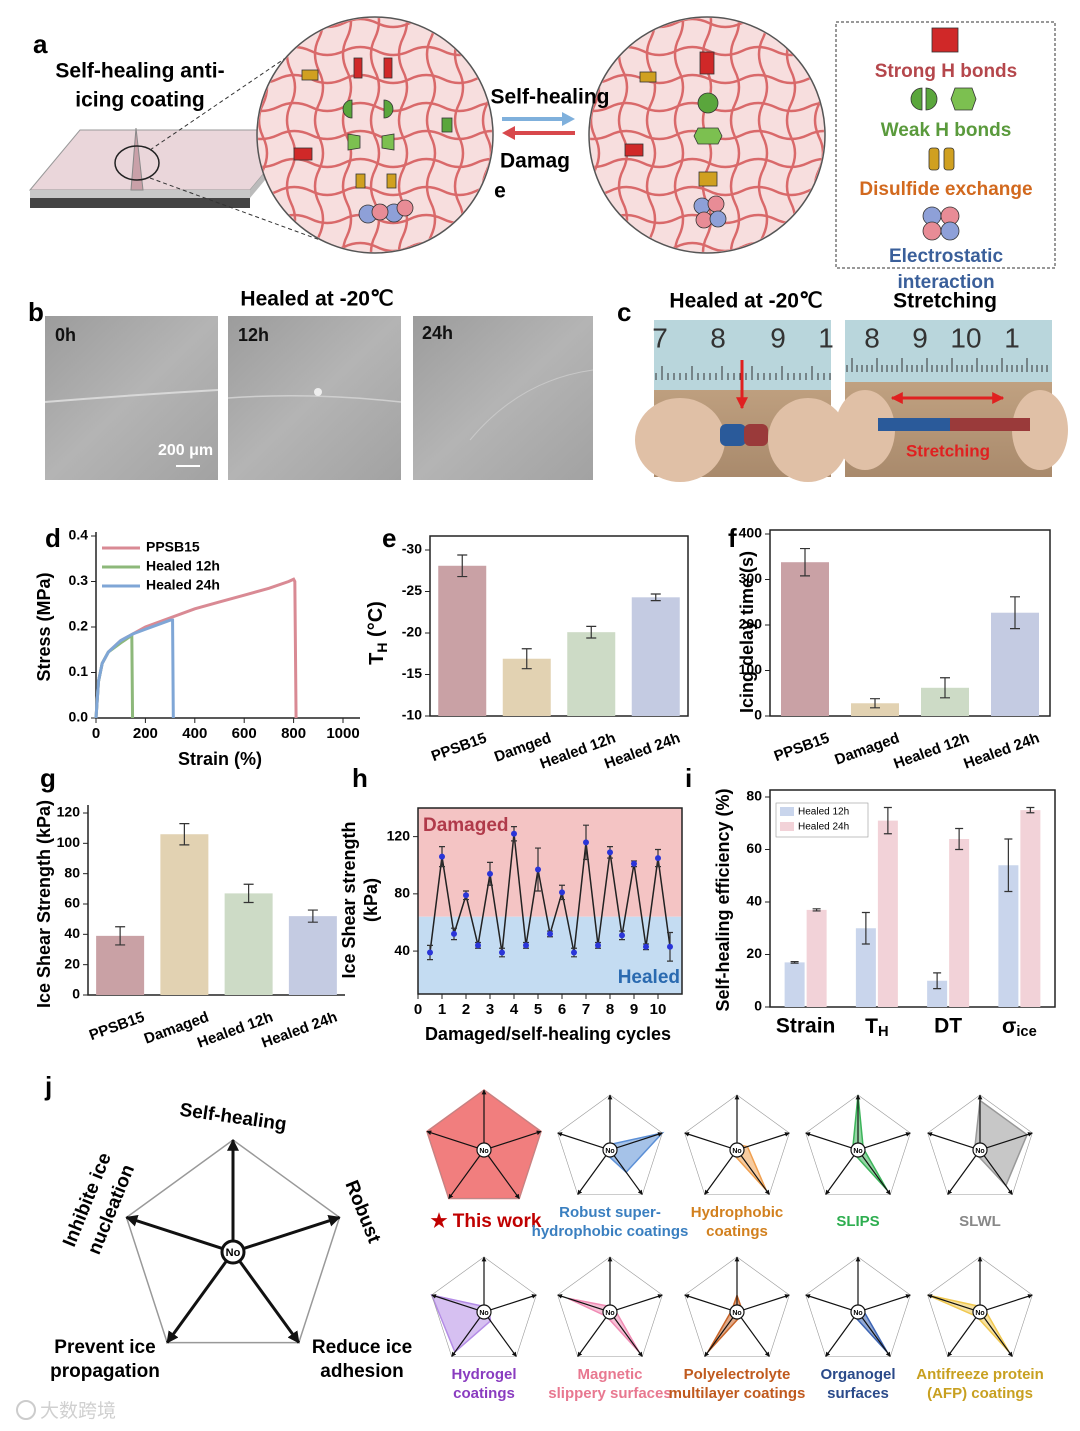 The image size is (1080, 1431). I want to click on item-label: hydrophobic coatings, so click(610, 1231).